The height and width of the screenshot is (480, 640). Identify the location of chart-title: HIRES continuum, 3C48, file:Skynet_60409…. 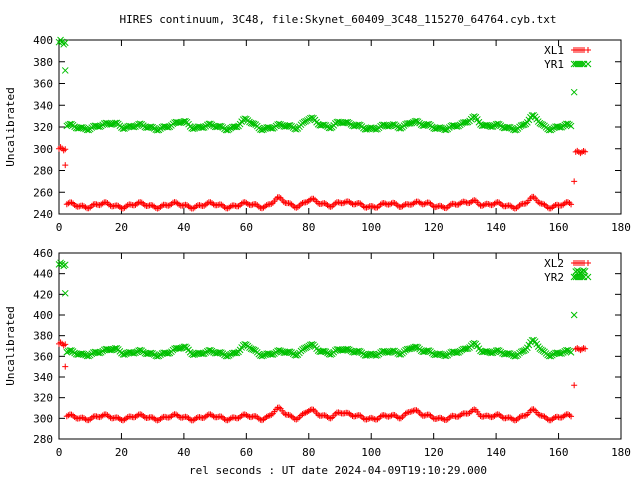
(337, 19).